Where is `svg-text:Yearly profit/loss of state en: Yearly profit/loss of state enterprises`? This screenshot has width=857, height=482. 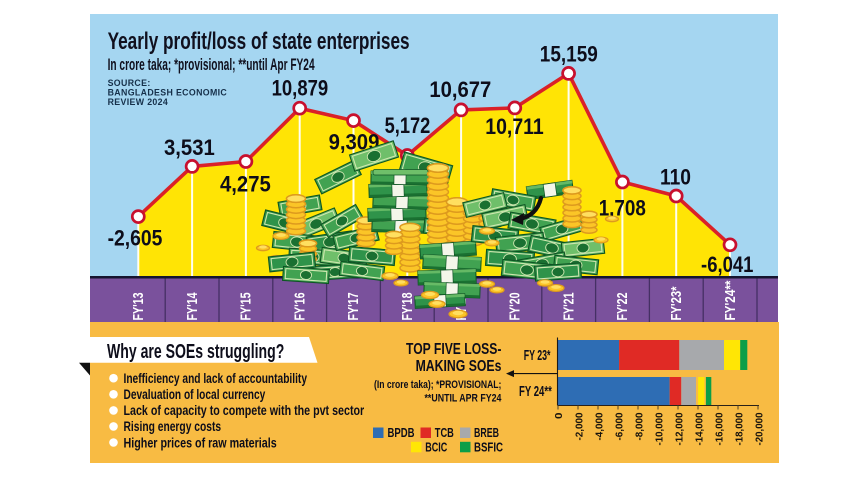
svg-text:Yearly profit/loss of state en: Yearly profit/loss of state enterprises is located at coordinates (259, 41).